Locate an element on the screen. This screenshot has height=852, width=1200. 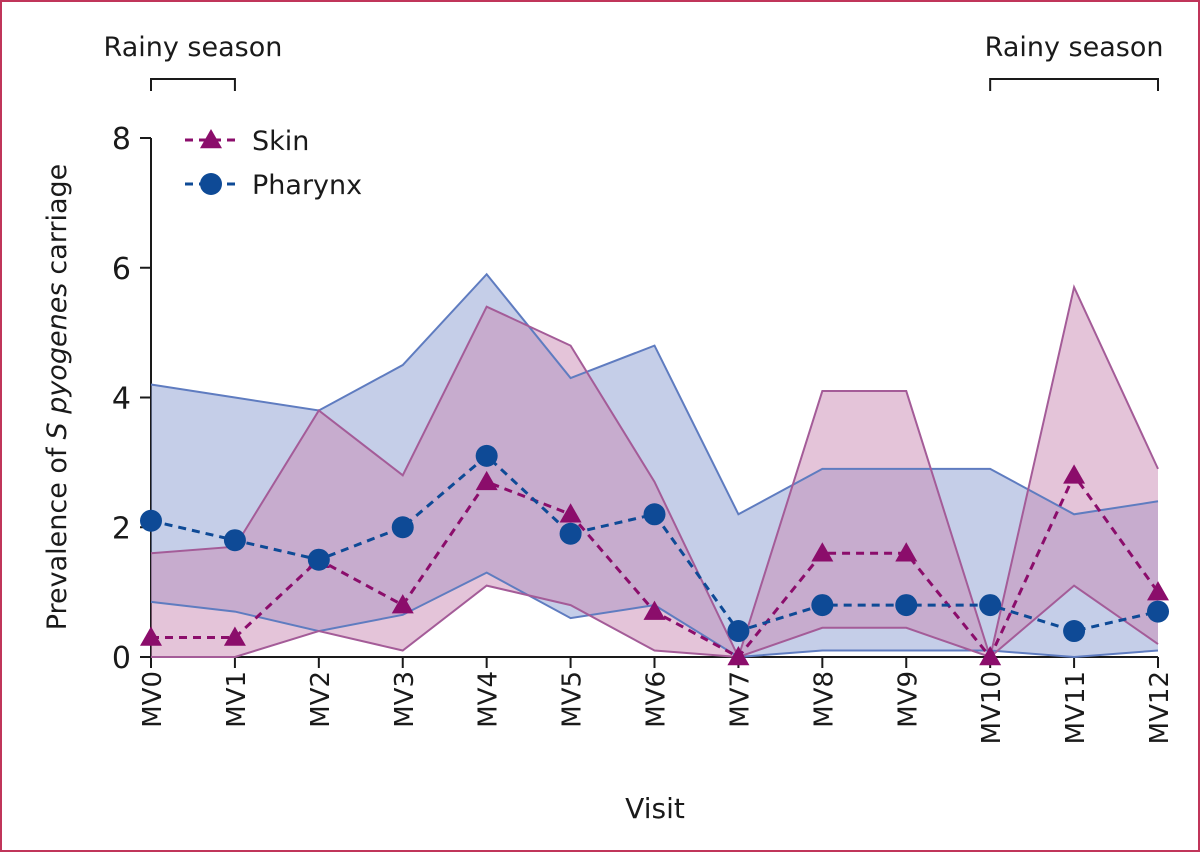
x-tick-label: MV12 is located at coordinates (1160, 707).